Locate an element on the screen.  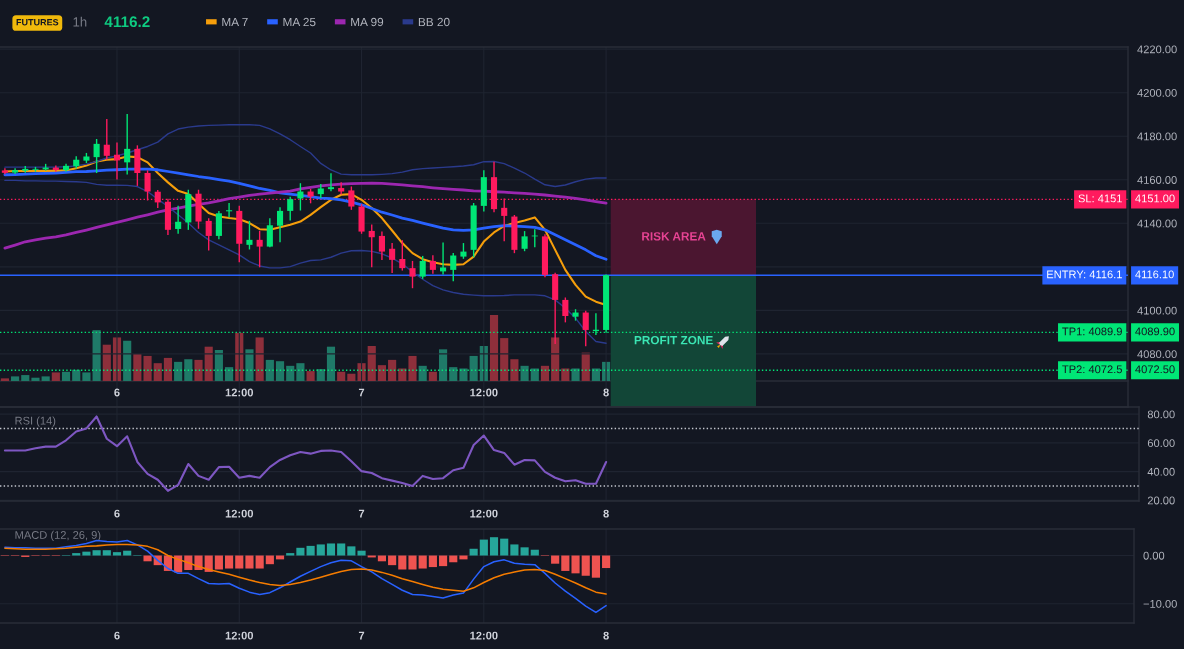
ref-line-label: 4151.00 is located at coordinates (1155, 198).